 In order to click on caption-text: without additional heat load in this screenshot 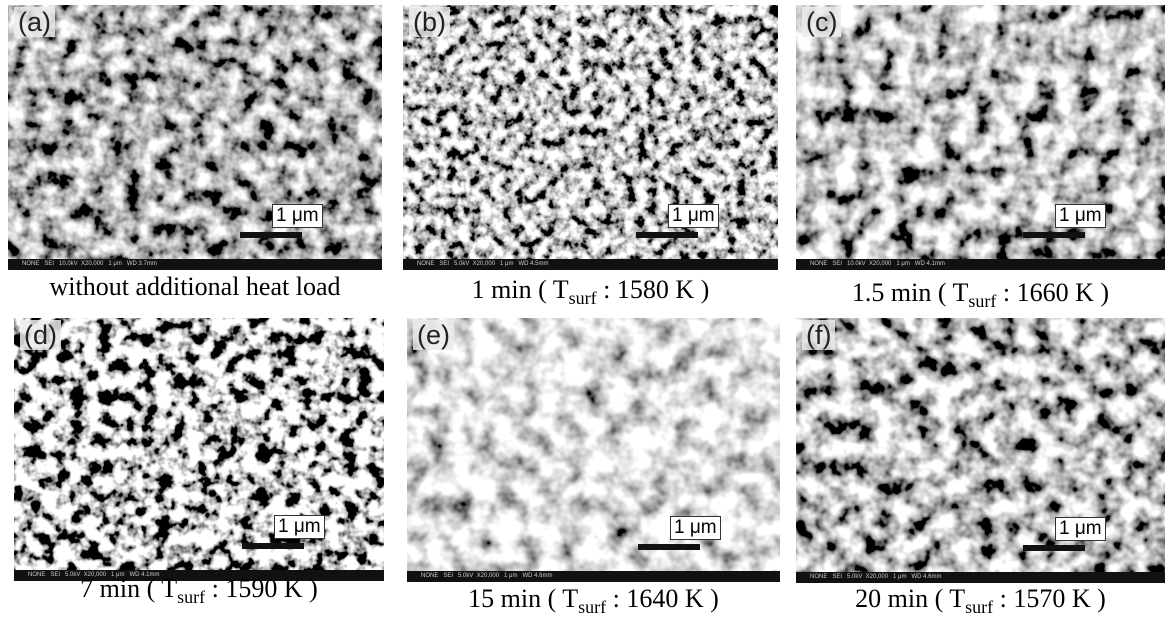, I will do `click(195, 286)`.